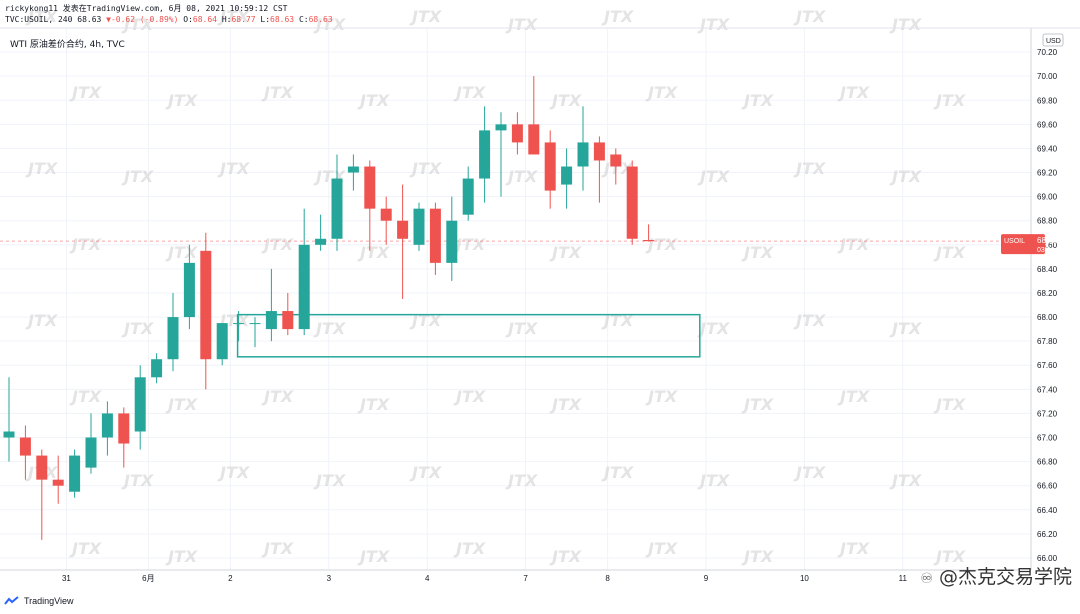 This screenshot has height=614, width=1080. Describe the element at coordinates (1050, 250) in the screenshot. I see `last-price-countdown: 03:00:50` at that location.